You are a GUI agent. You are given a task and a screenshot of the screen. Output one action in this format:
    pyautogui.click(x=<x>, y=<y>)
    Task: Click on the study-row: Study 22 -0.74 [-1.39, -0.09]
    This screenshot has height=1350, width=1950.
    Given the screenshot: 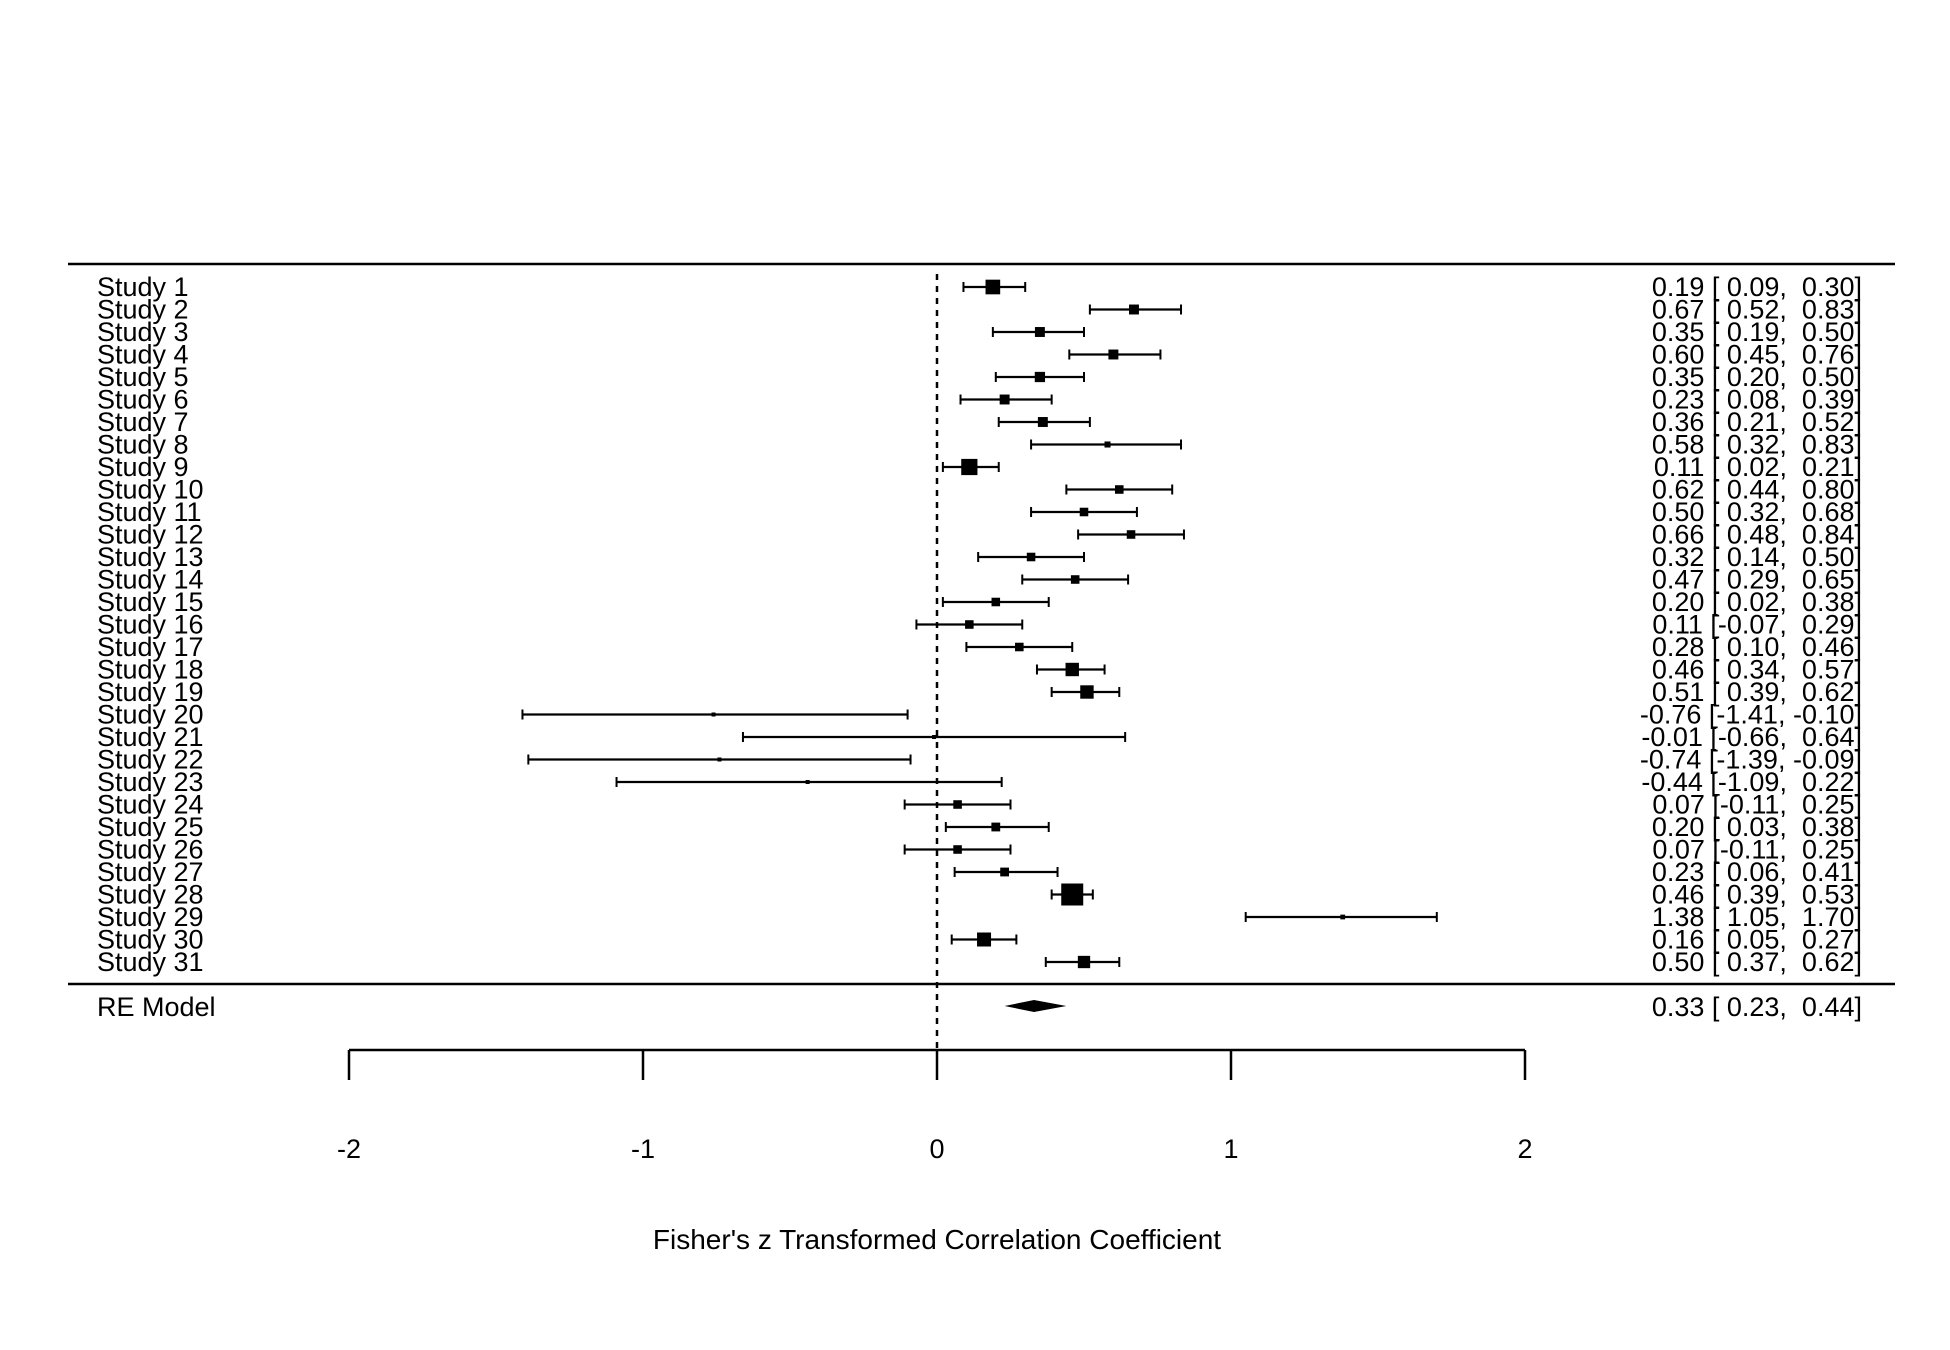 What is the action you would take?
    pyautogui.click(x=979, y=760)
    